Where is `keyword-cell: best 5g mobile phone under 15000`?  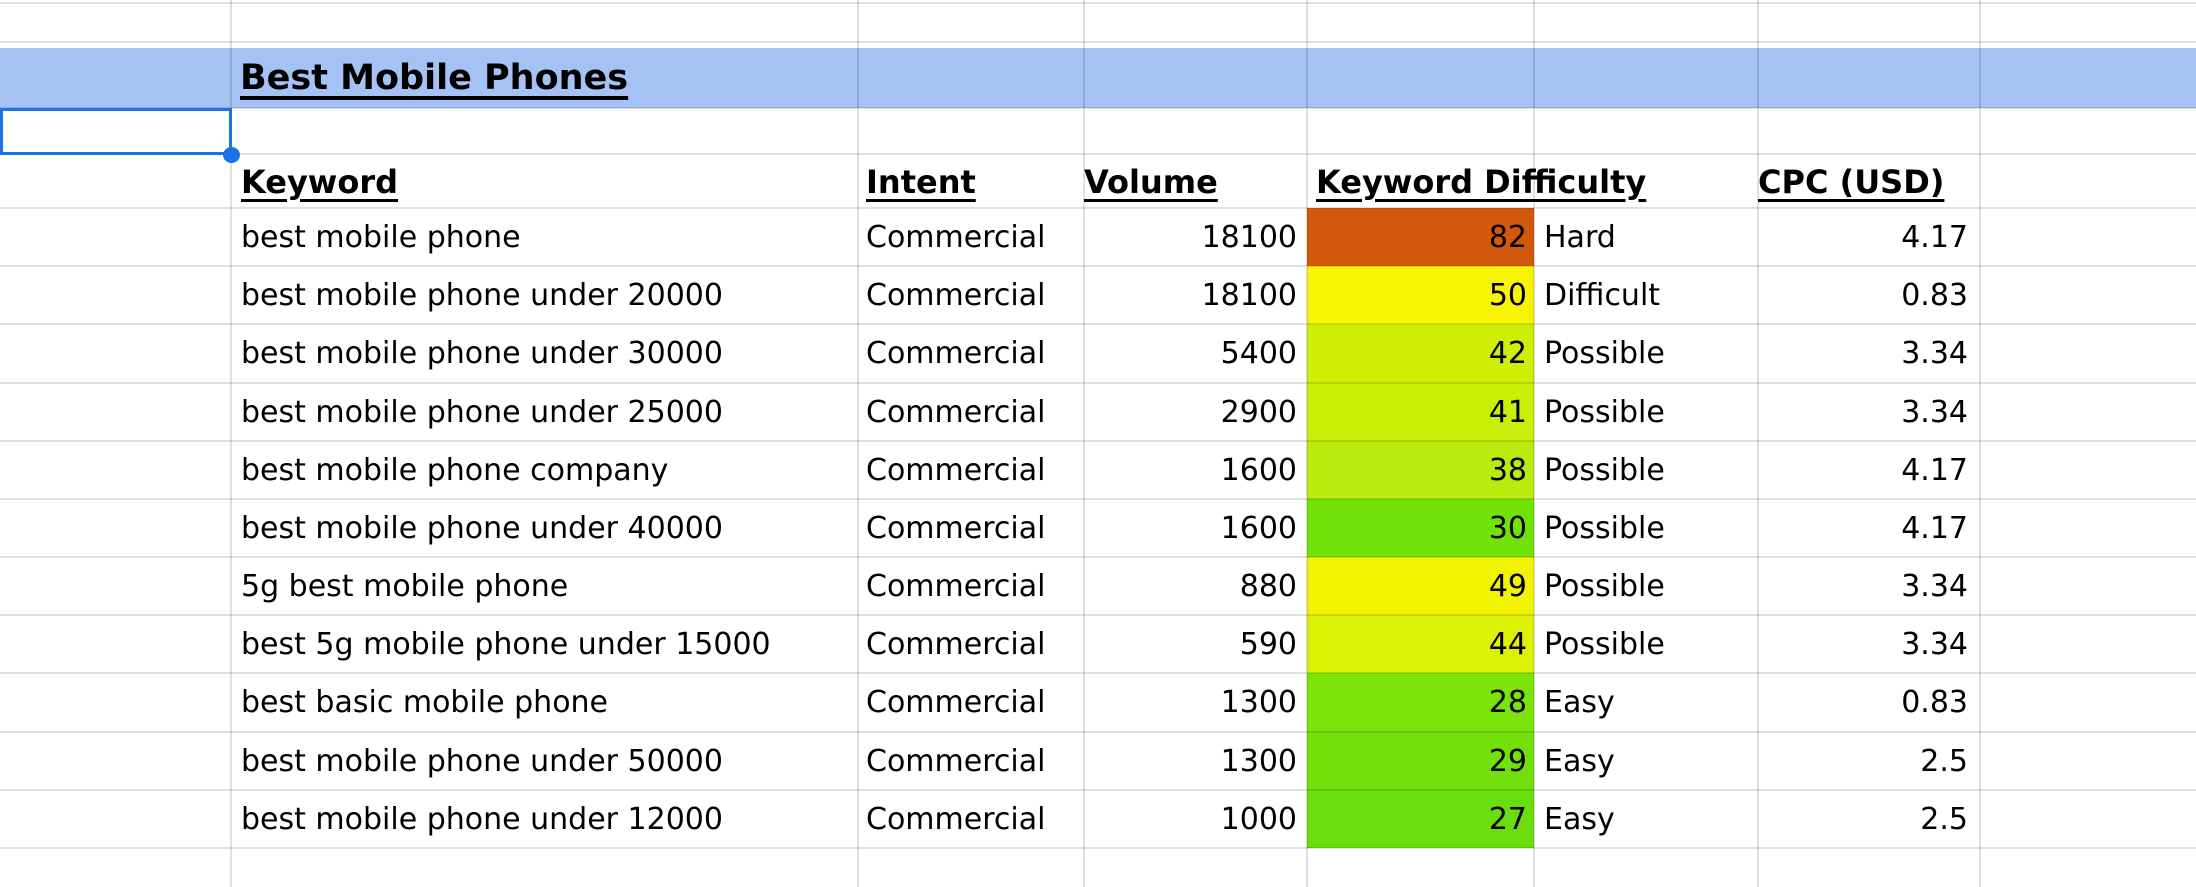 keyword-cell: best 5g mobile phone under 15000 is located at coordinates (506, 644).